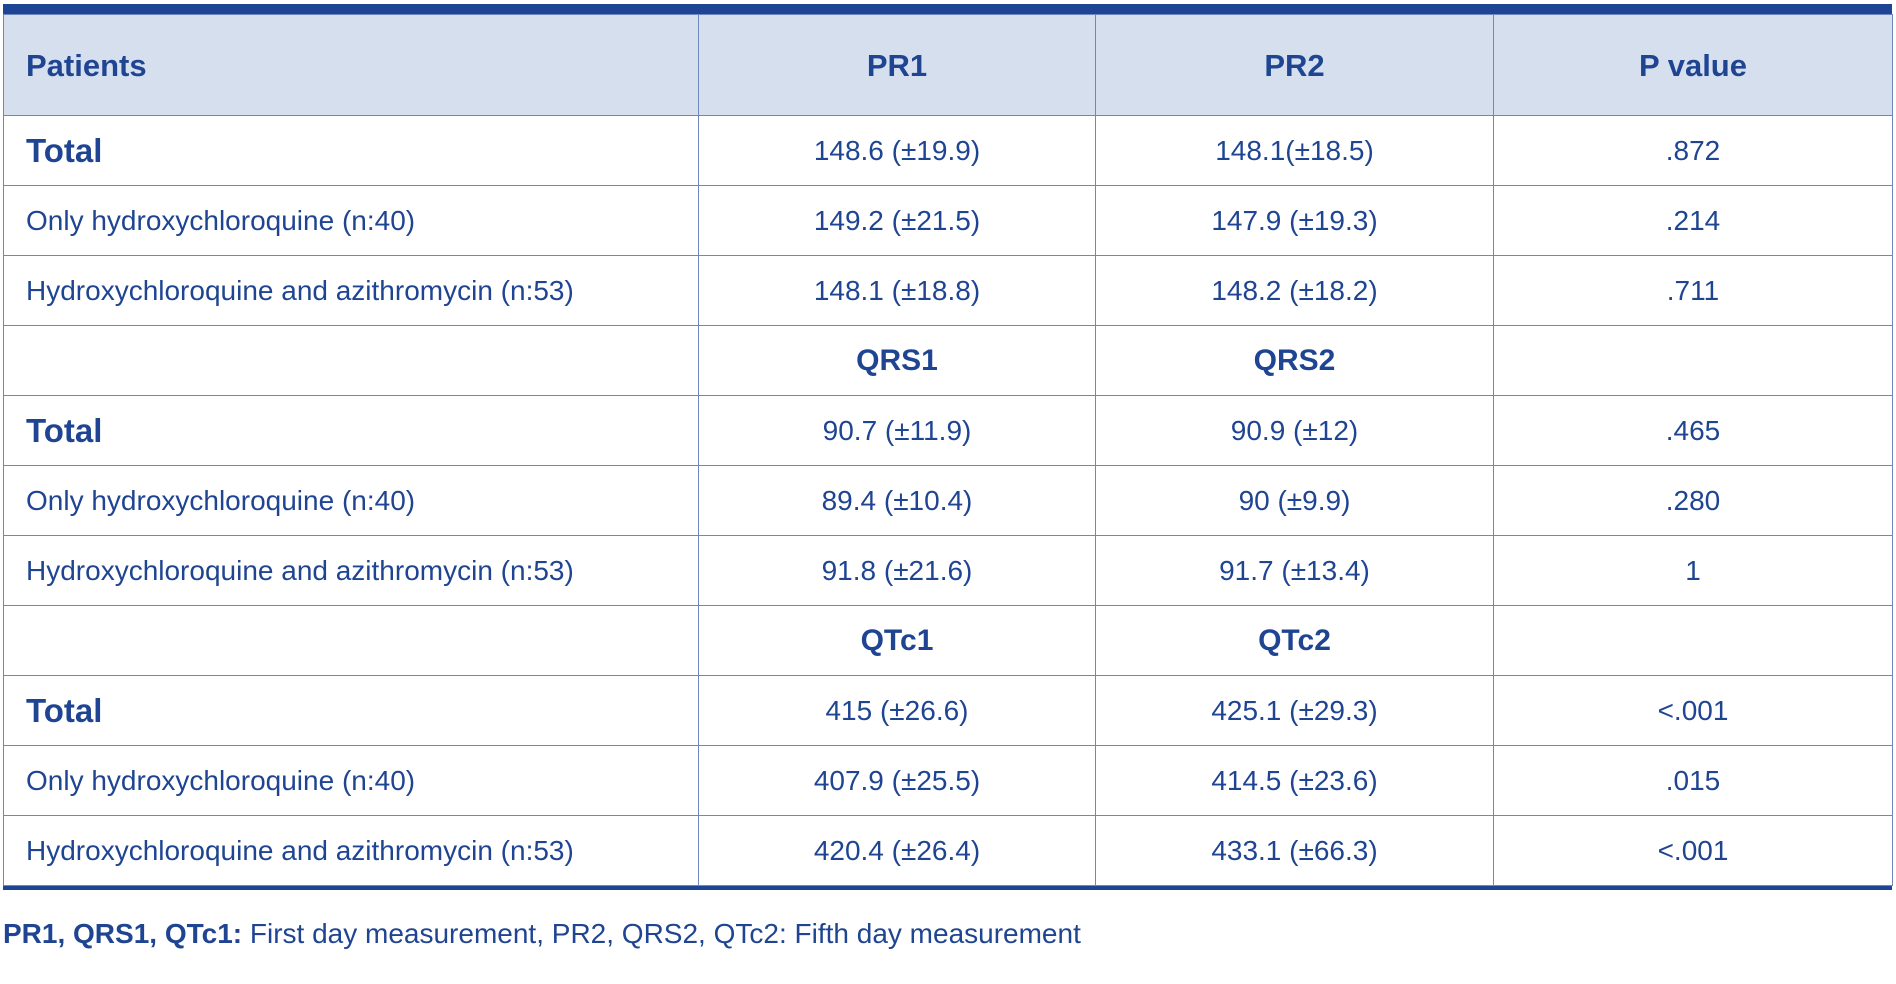 The image size is (1896, 984). I want to click on section-subheader-row: QRS1 QRS2, so click(948, 360).